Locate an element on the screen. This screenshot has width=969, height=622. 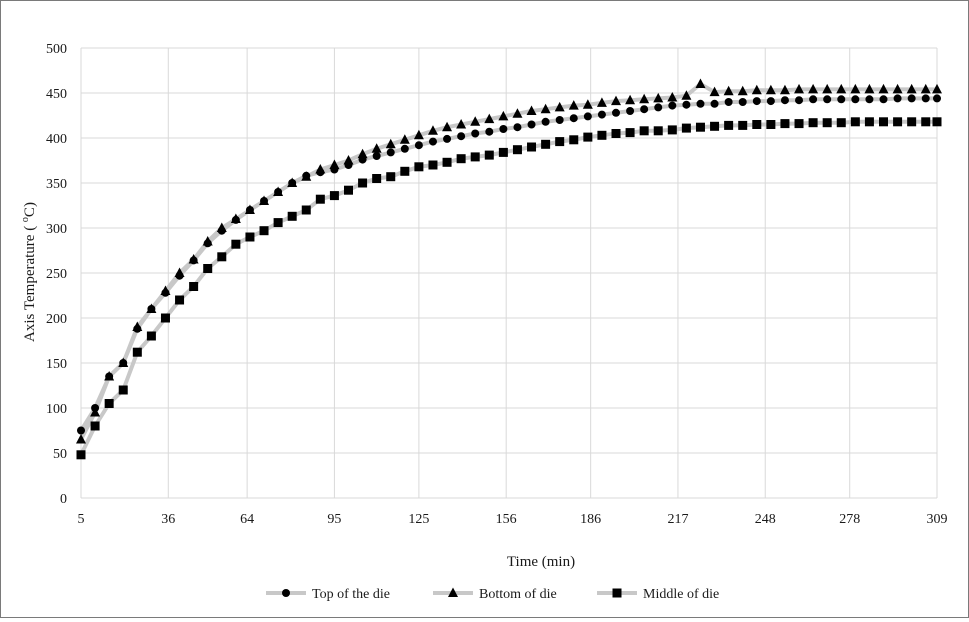
x-tick-label: 248 is located at coordinates (765, 519).